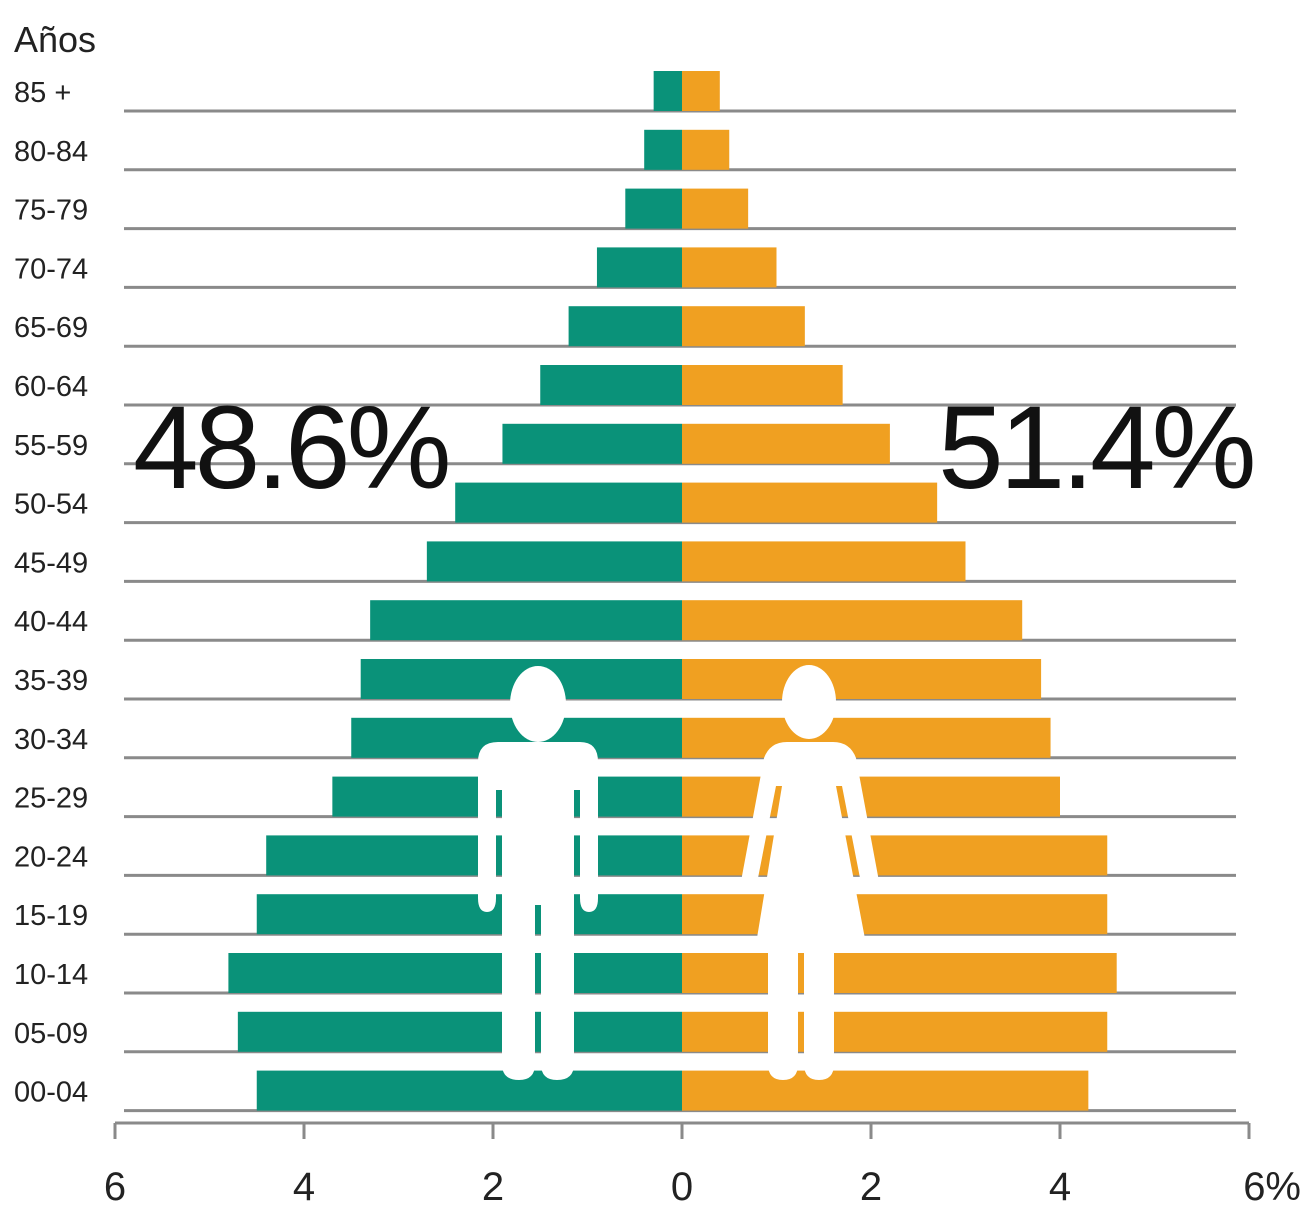 This screenshot has width=1301, height=1208. What do you see at coordinates (51, 857) in the screenshot?
I see `age-label: 20-24` at bounding box center [51, 857].